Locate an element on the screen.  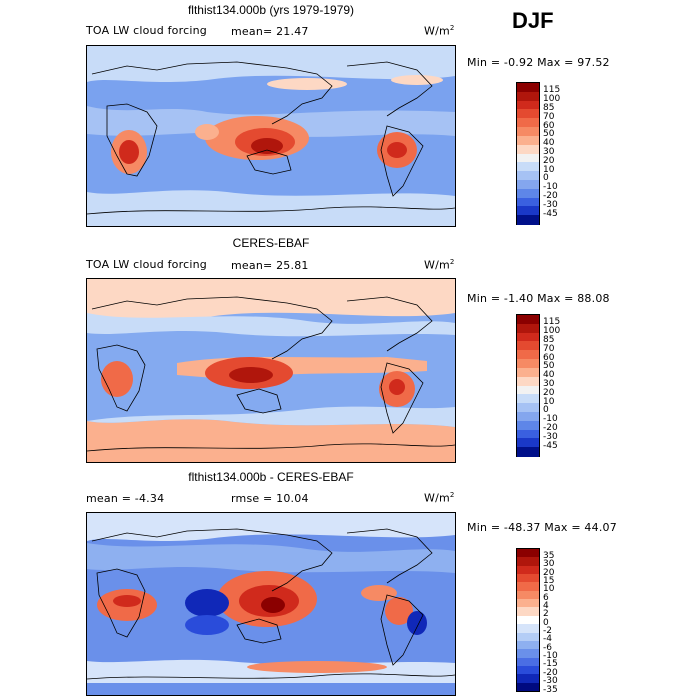
panel-title: flthist134.000b - CERES-EBAF is located at coordinates (271, 477).